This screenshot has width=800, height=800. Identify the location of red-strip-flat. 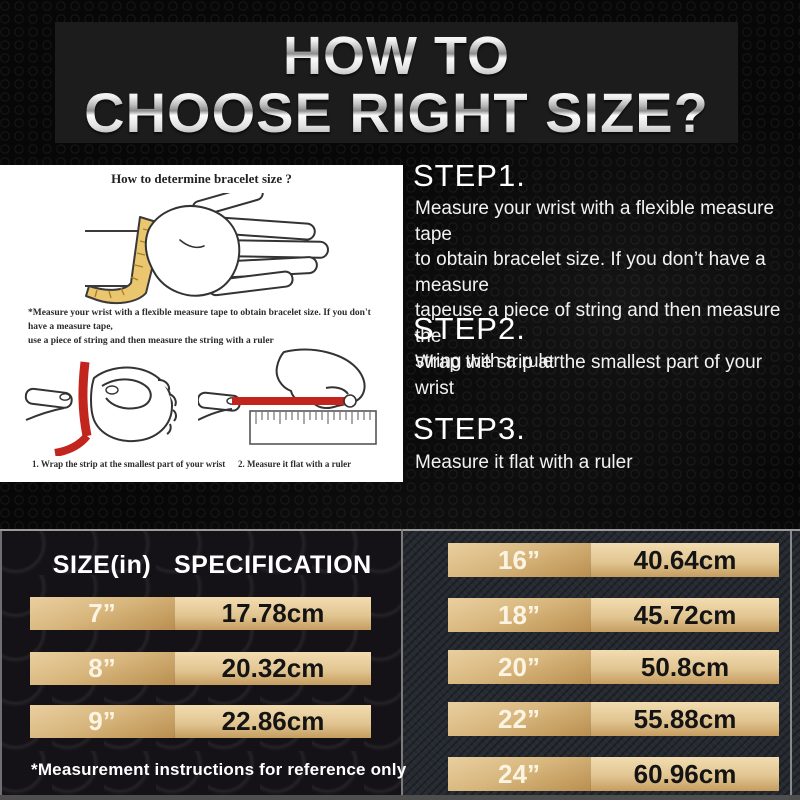
(293, 401).